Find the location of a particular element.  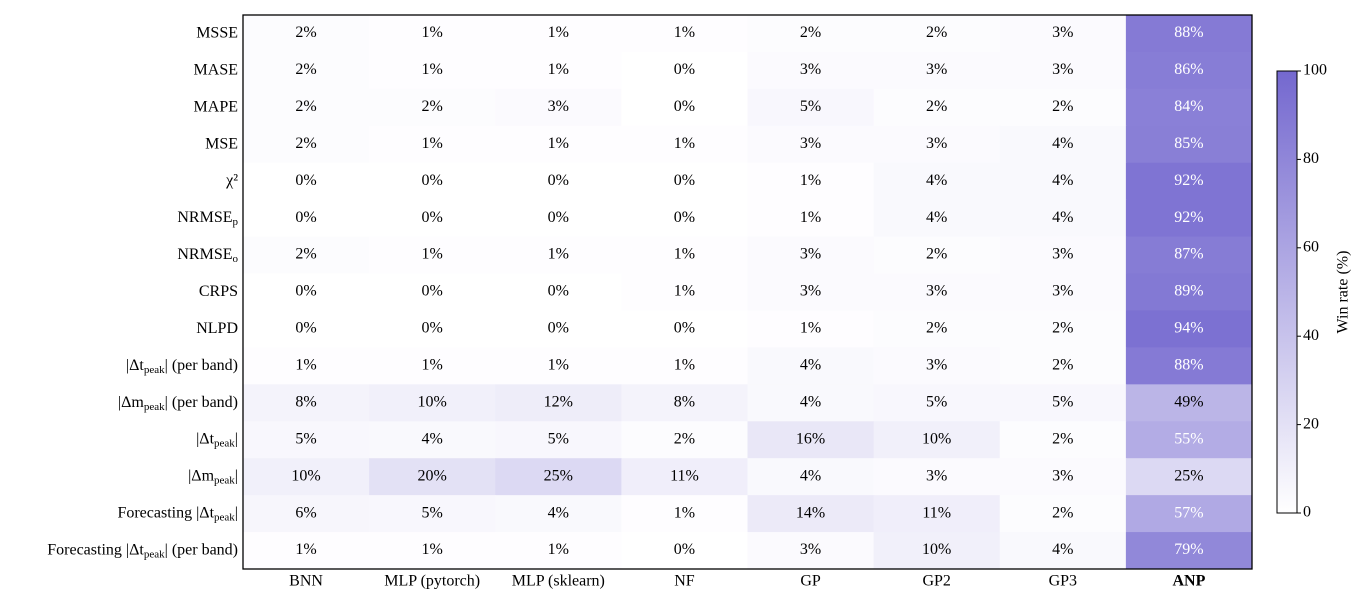

cell-label: 87% is located at coordinates (1188, 254).